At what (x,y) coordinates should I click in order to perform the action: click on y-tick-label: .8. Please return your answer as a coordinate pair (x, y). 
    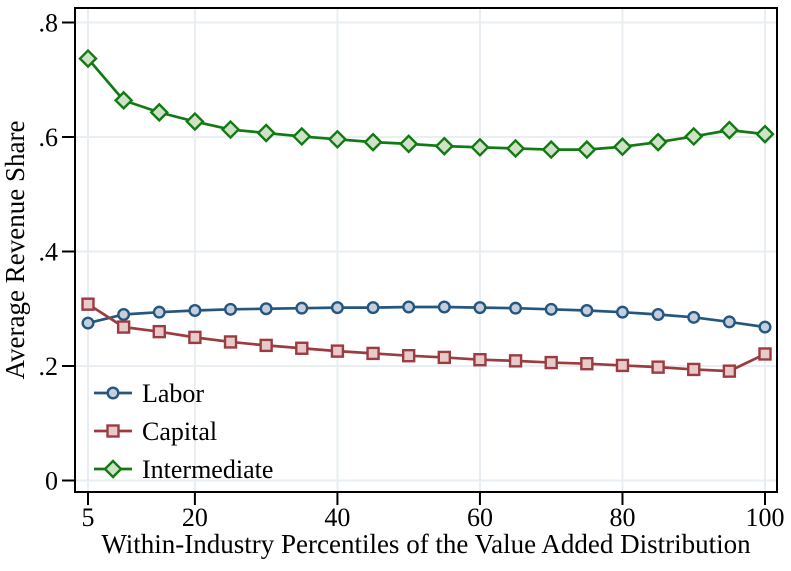
    Looking at the image, I should click on (49, 23).